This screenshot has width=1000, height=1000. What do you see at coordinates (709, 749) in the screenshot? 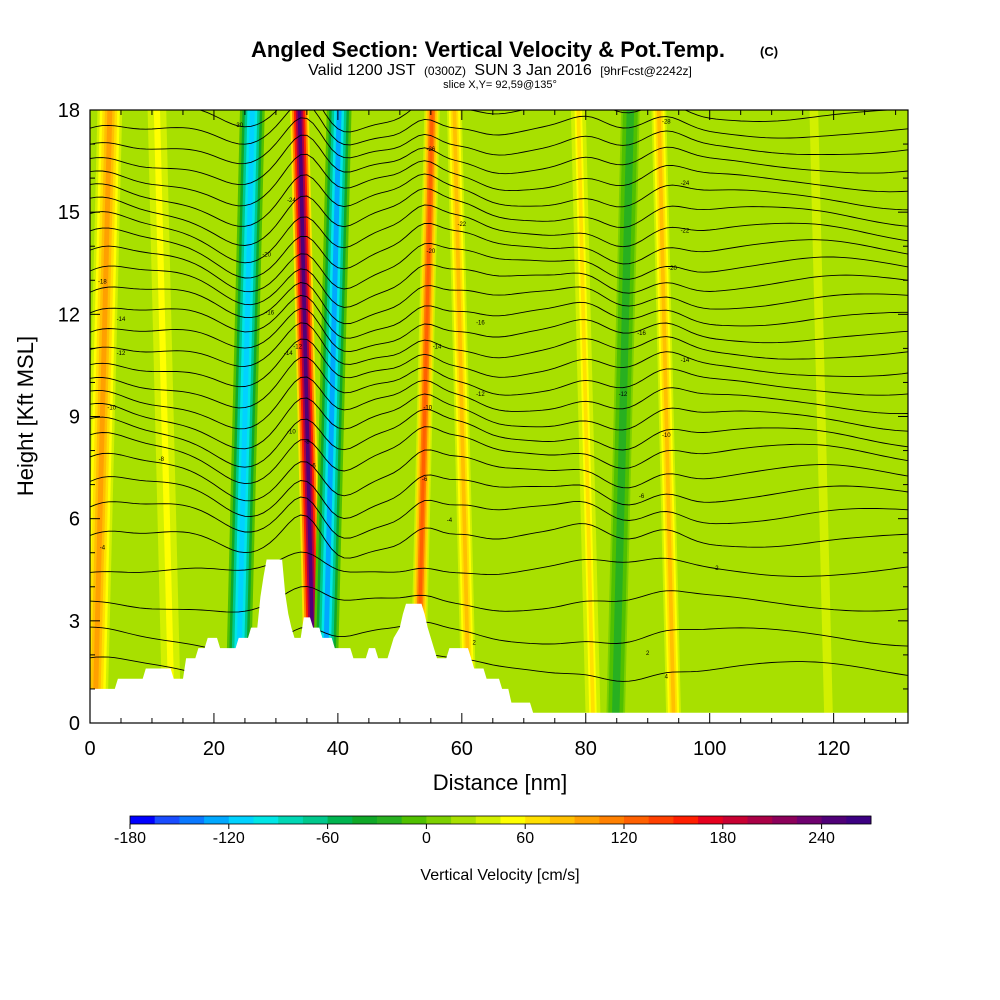
I see `x-tick-label: 100` at bounding box center [709, 749].